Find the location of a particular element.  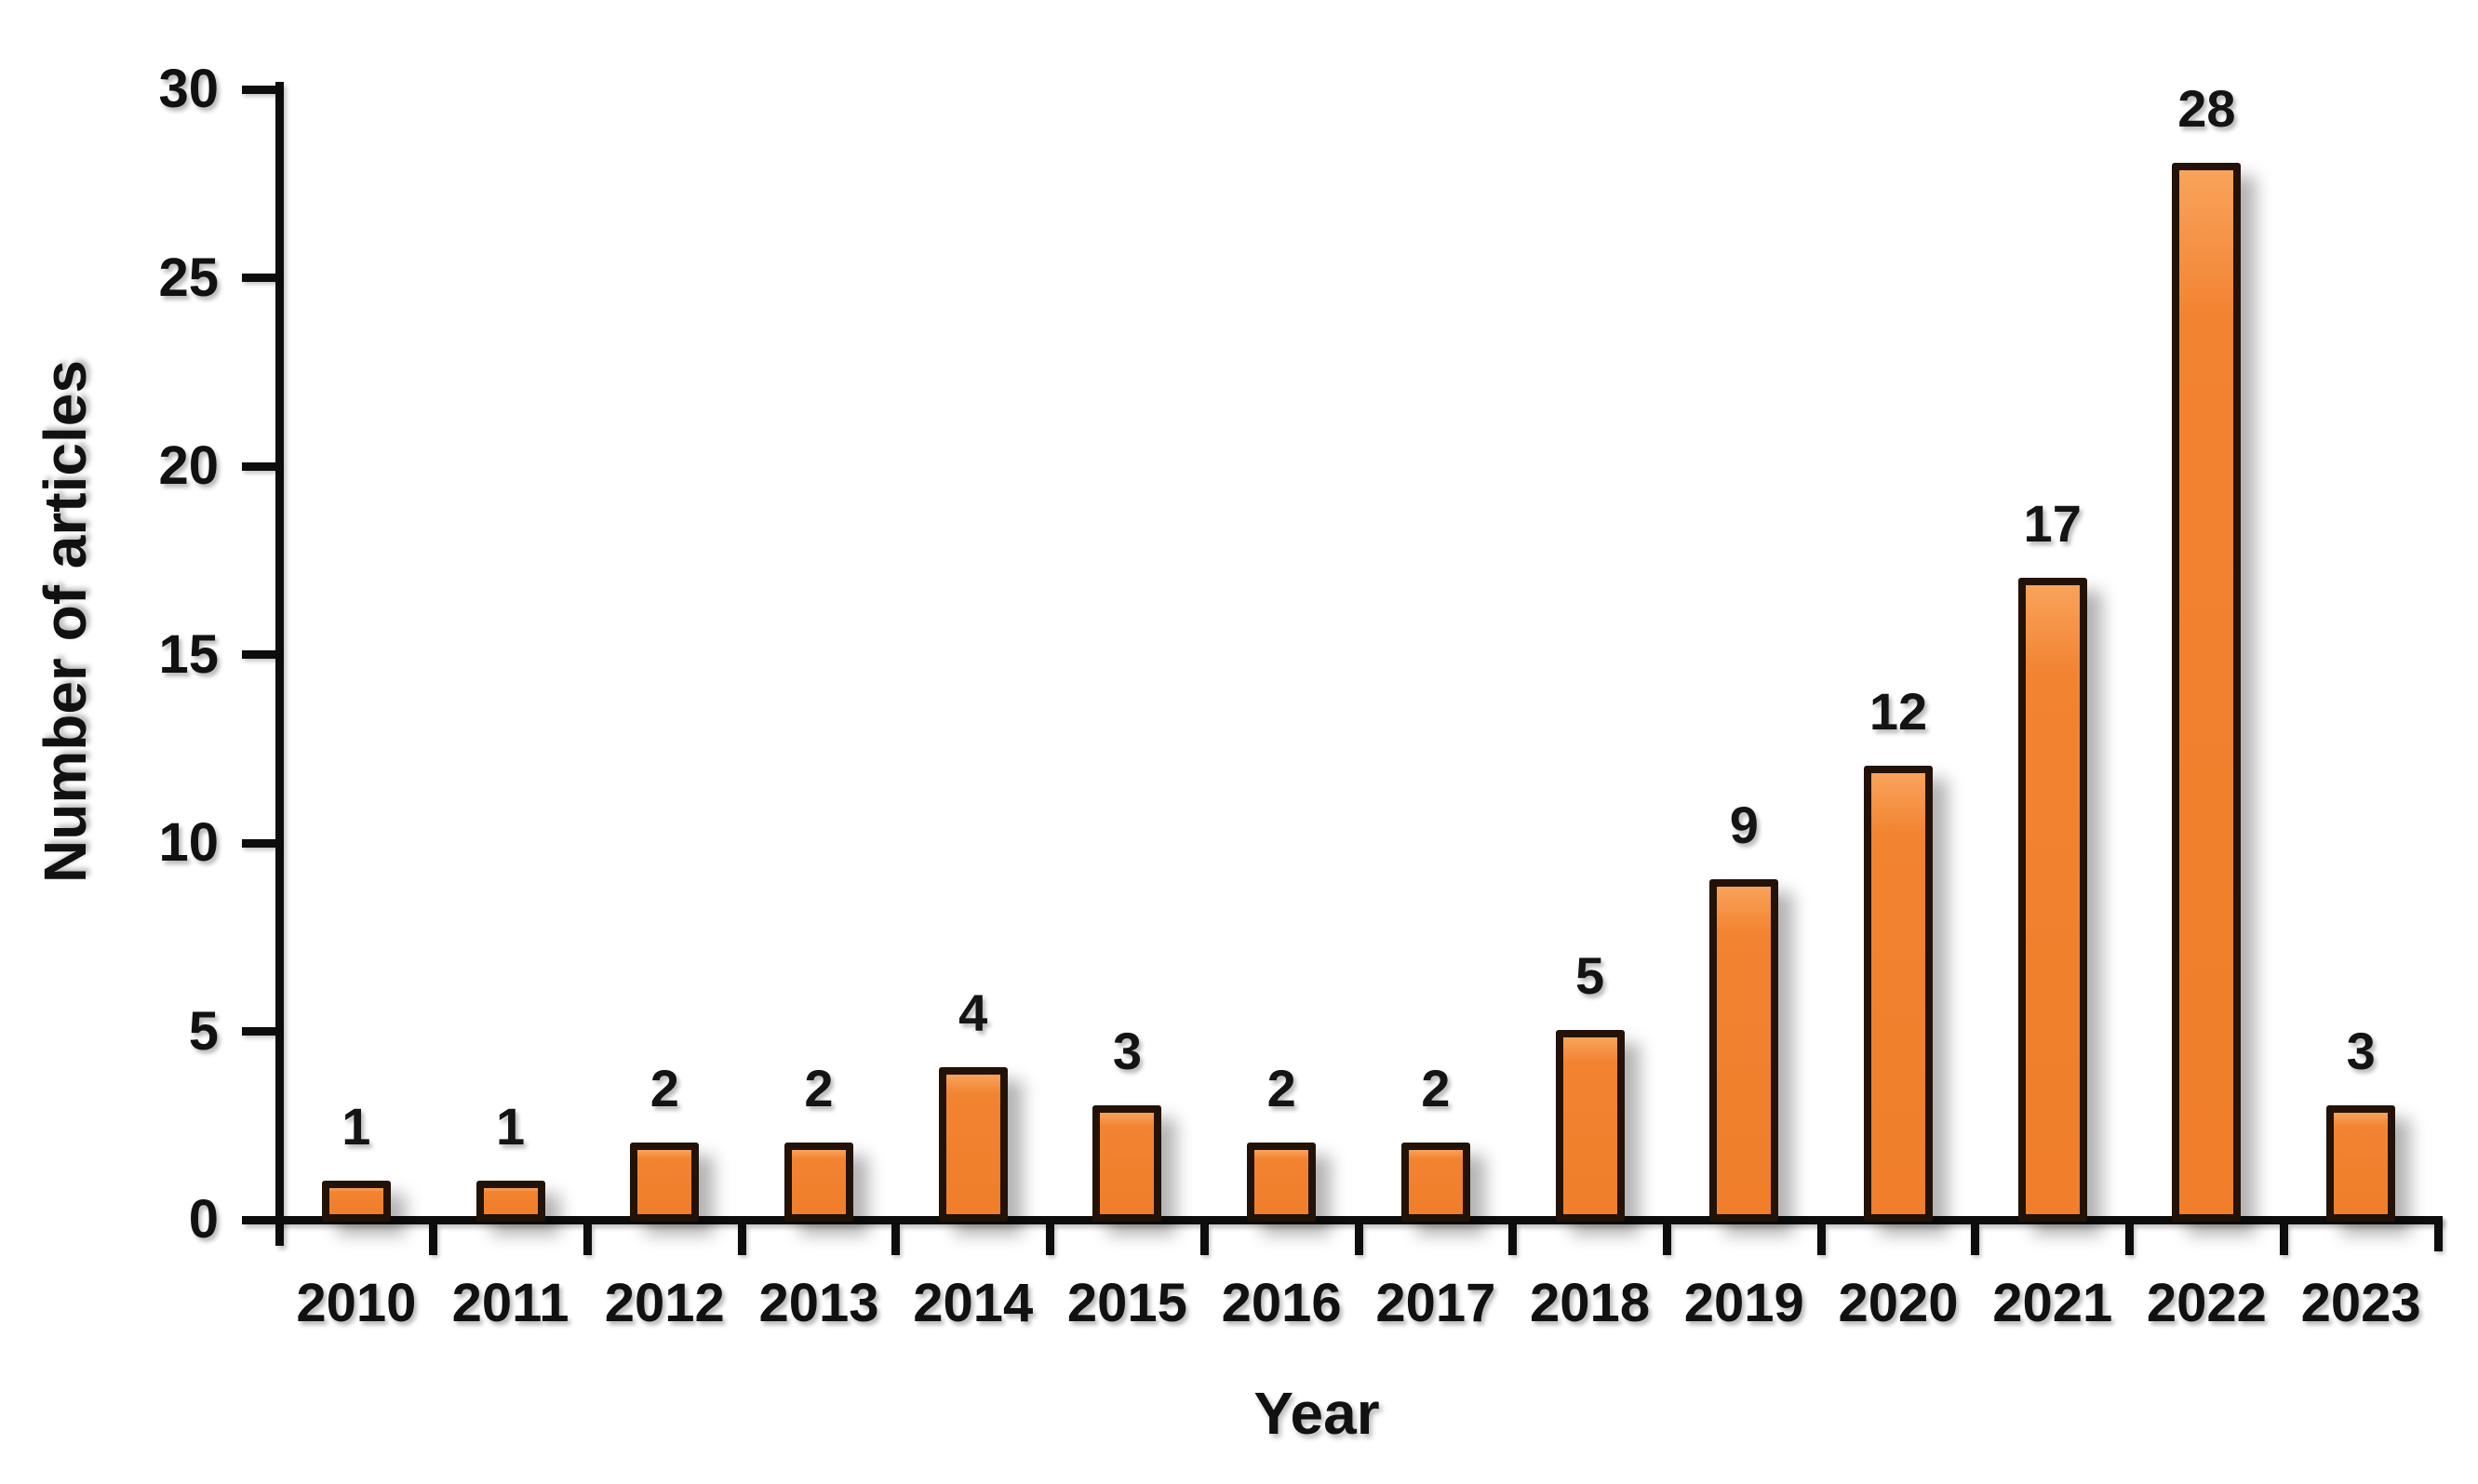

y-tick-label-30: 30 is located at coordinates (188, 89).